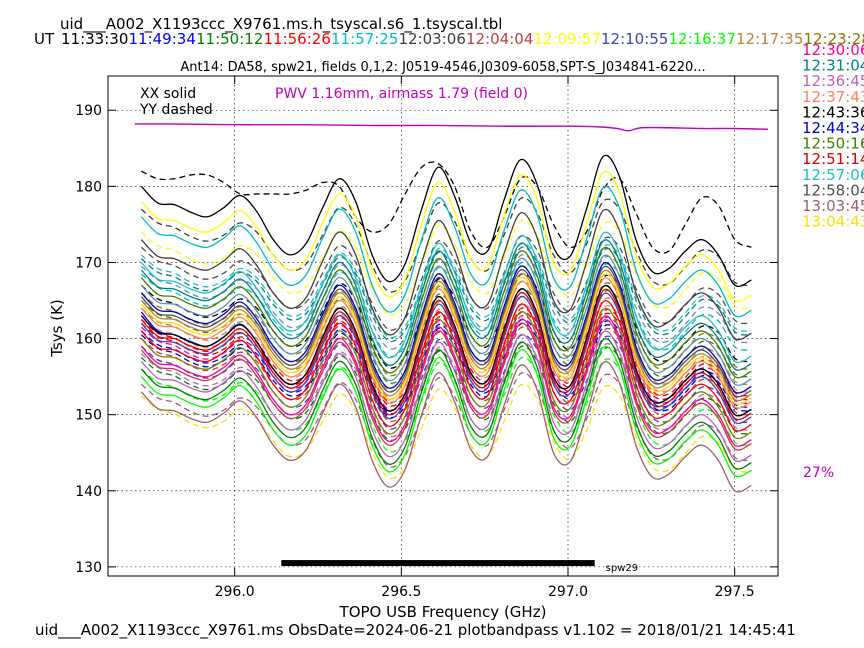 The width and height of the screenshot is (864, 648). What do you see at coordinates (297, 39) in the screenshot?
I see `ut-time-entry: 11:56:26` at bounding box center [297, 39].